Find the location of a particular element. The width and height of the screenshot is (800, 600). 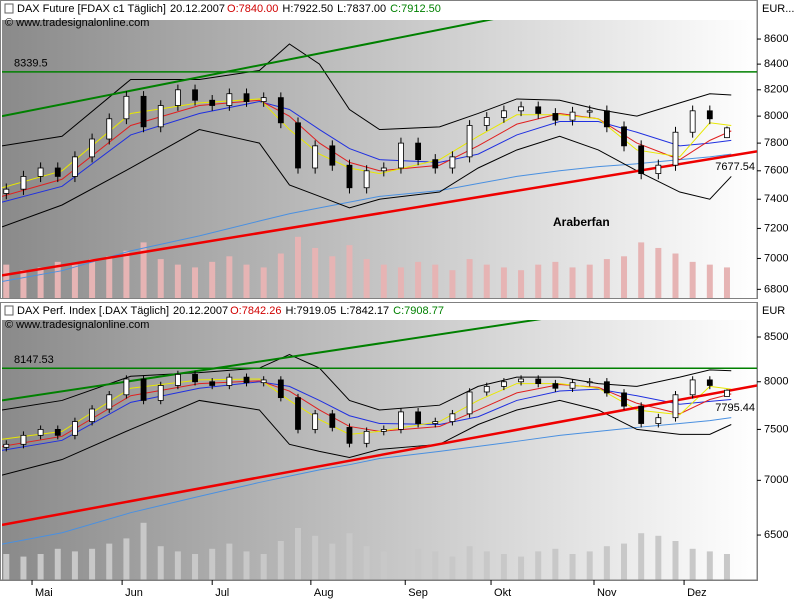

y-tick-label: 7800 is located at coordinates (776, 143).